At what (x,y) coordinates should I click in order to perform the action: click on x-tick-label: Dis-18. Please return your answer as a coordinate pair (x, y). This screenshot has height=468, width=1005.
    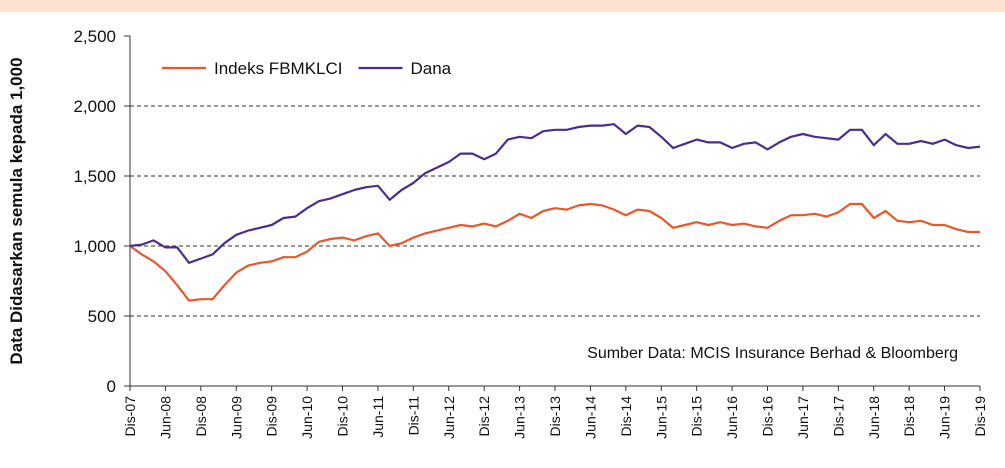
    Looking at the image, I should click on (909, 416).